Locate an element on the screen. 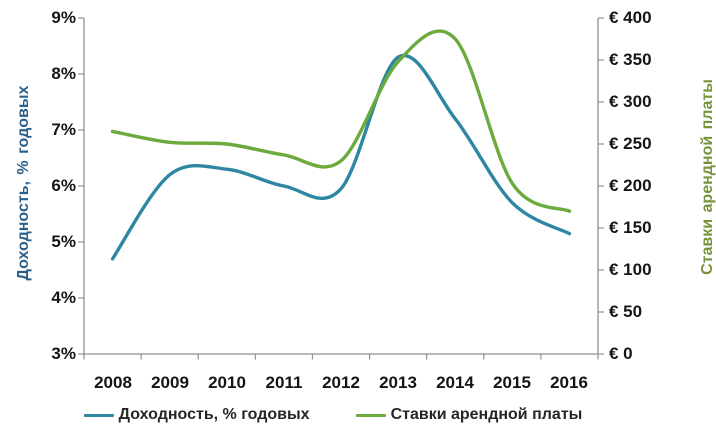 This screenshot has width=716, height=436. left-axis-tick-label: 9% is located at coordinates (63, 17).